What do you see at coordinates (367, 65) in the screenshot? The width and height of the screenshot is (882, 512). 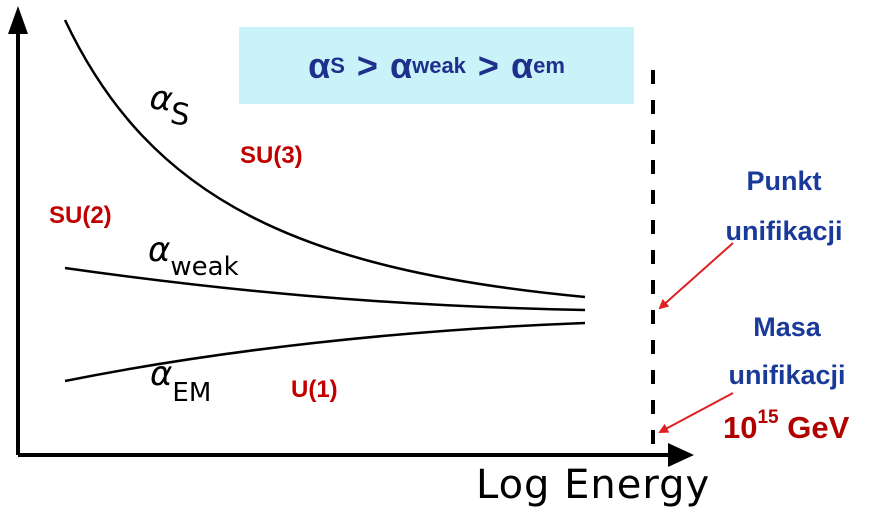 I see `greater-than-1: >` at bounding box center [367, 65].